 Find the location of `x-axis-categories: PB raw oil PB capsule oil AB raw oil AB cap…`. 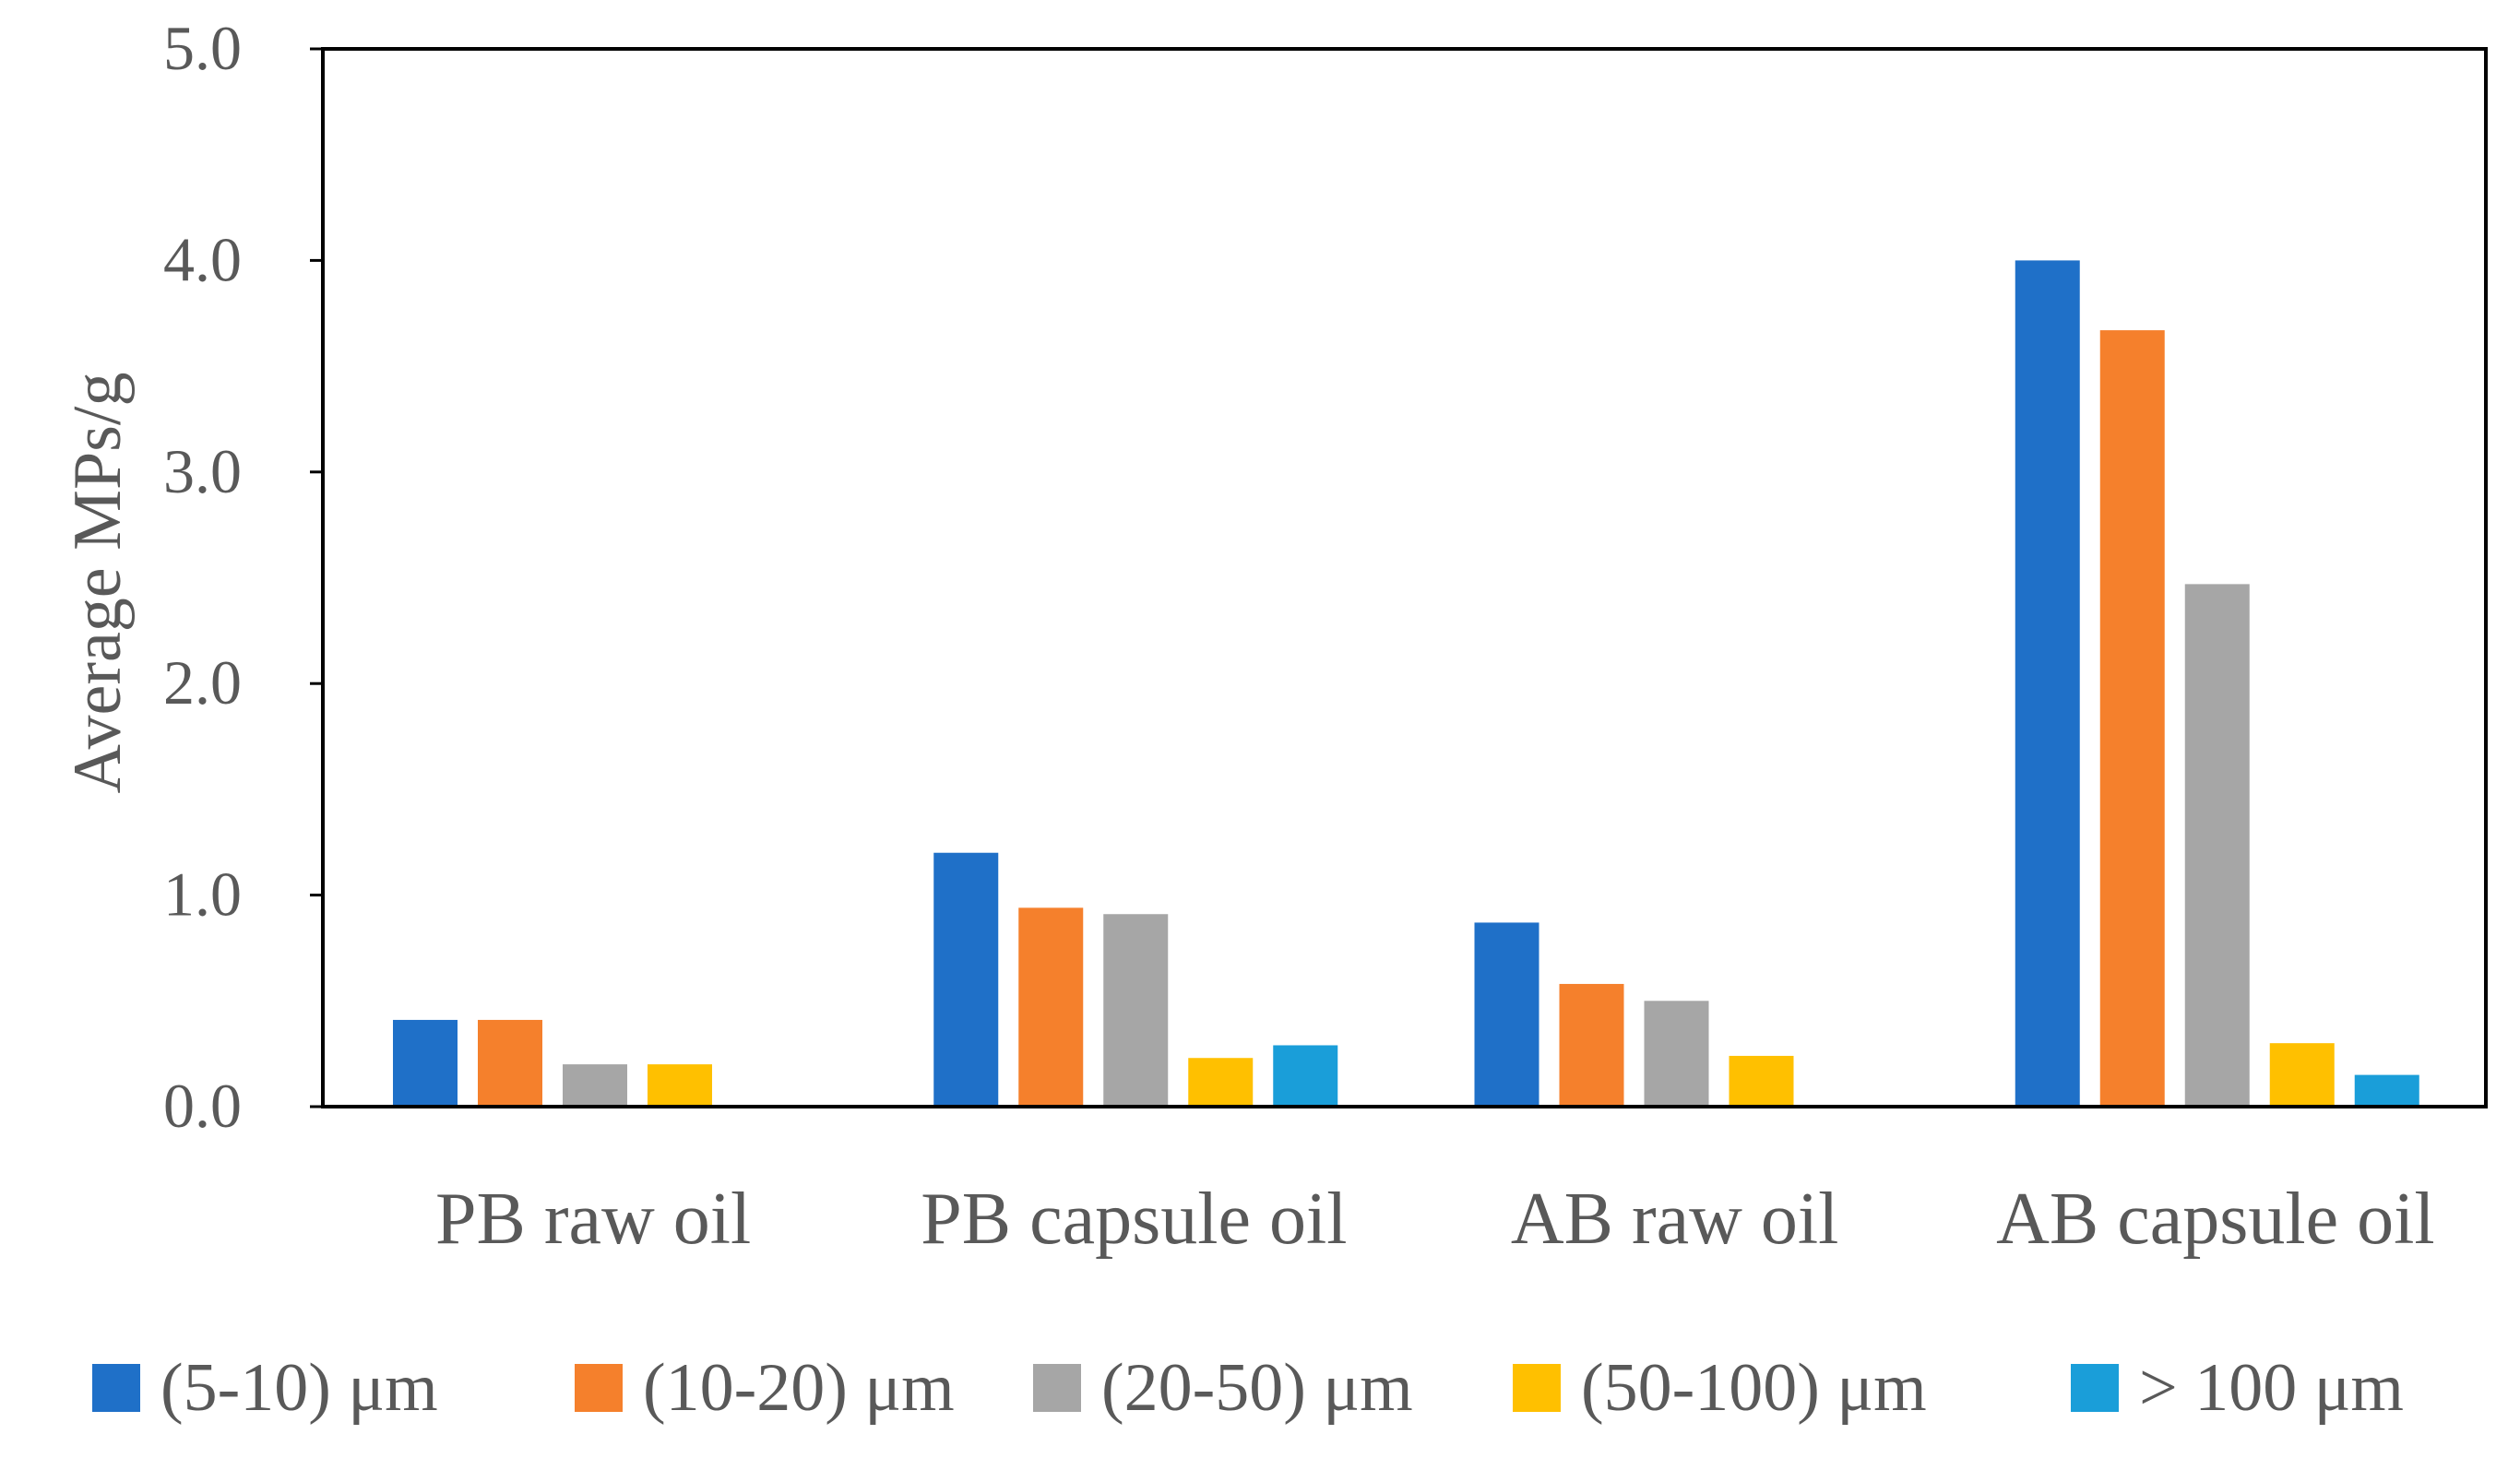

x-axis-categories: PB raw oil PB capsule oil AB raw oil AB cap… is located at coordinates (1435, 1219).